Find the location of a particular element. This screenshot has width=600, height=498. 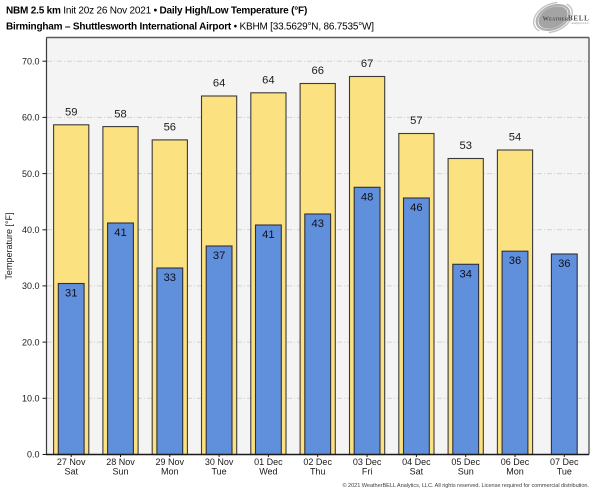

svg-text: Temperature [°F] is located at coordinates (9, 245).